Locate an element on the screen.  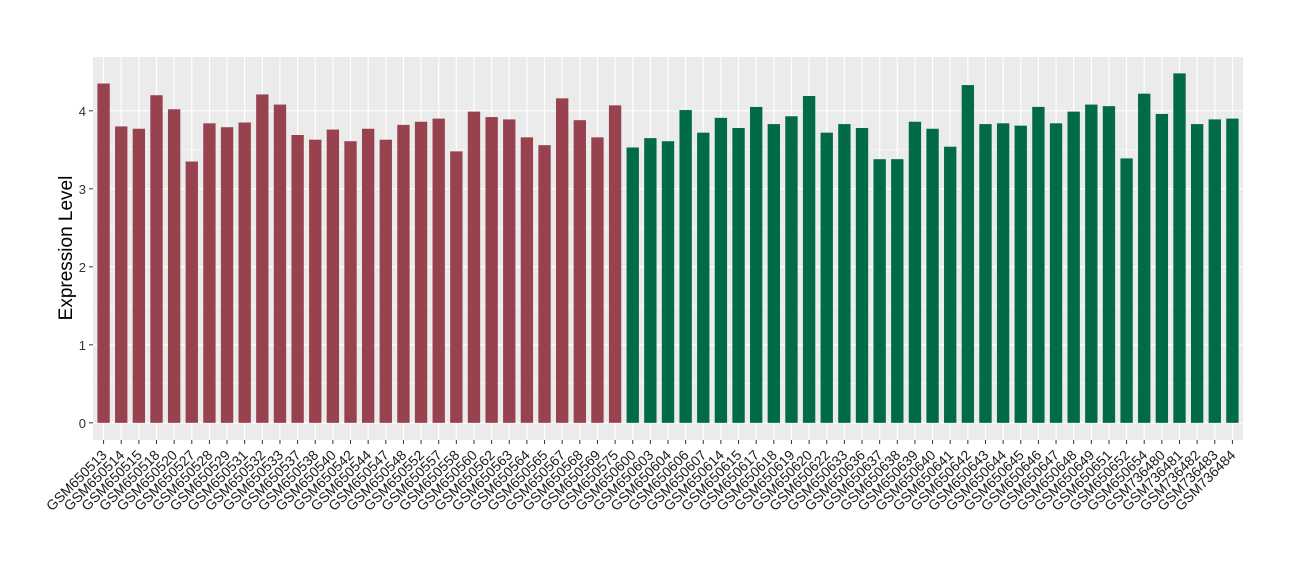
y-axis-title: Expression Level is located at coordinates (66, 248).